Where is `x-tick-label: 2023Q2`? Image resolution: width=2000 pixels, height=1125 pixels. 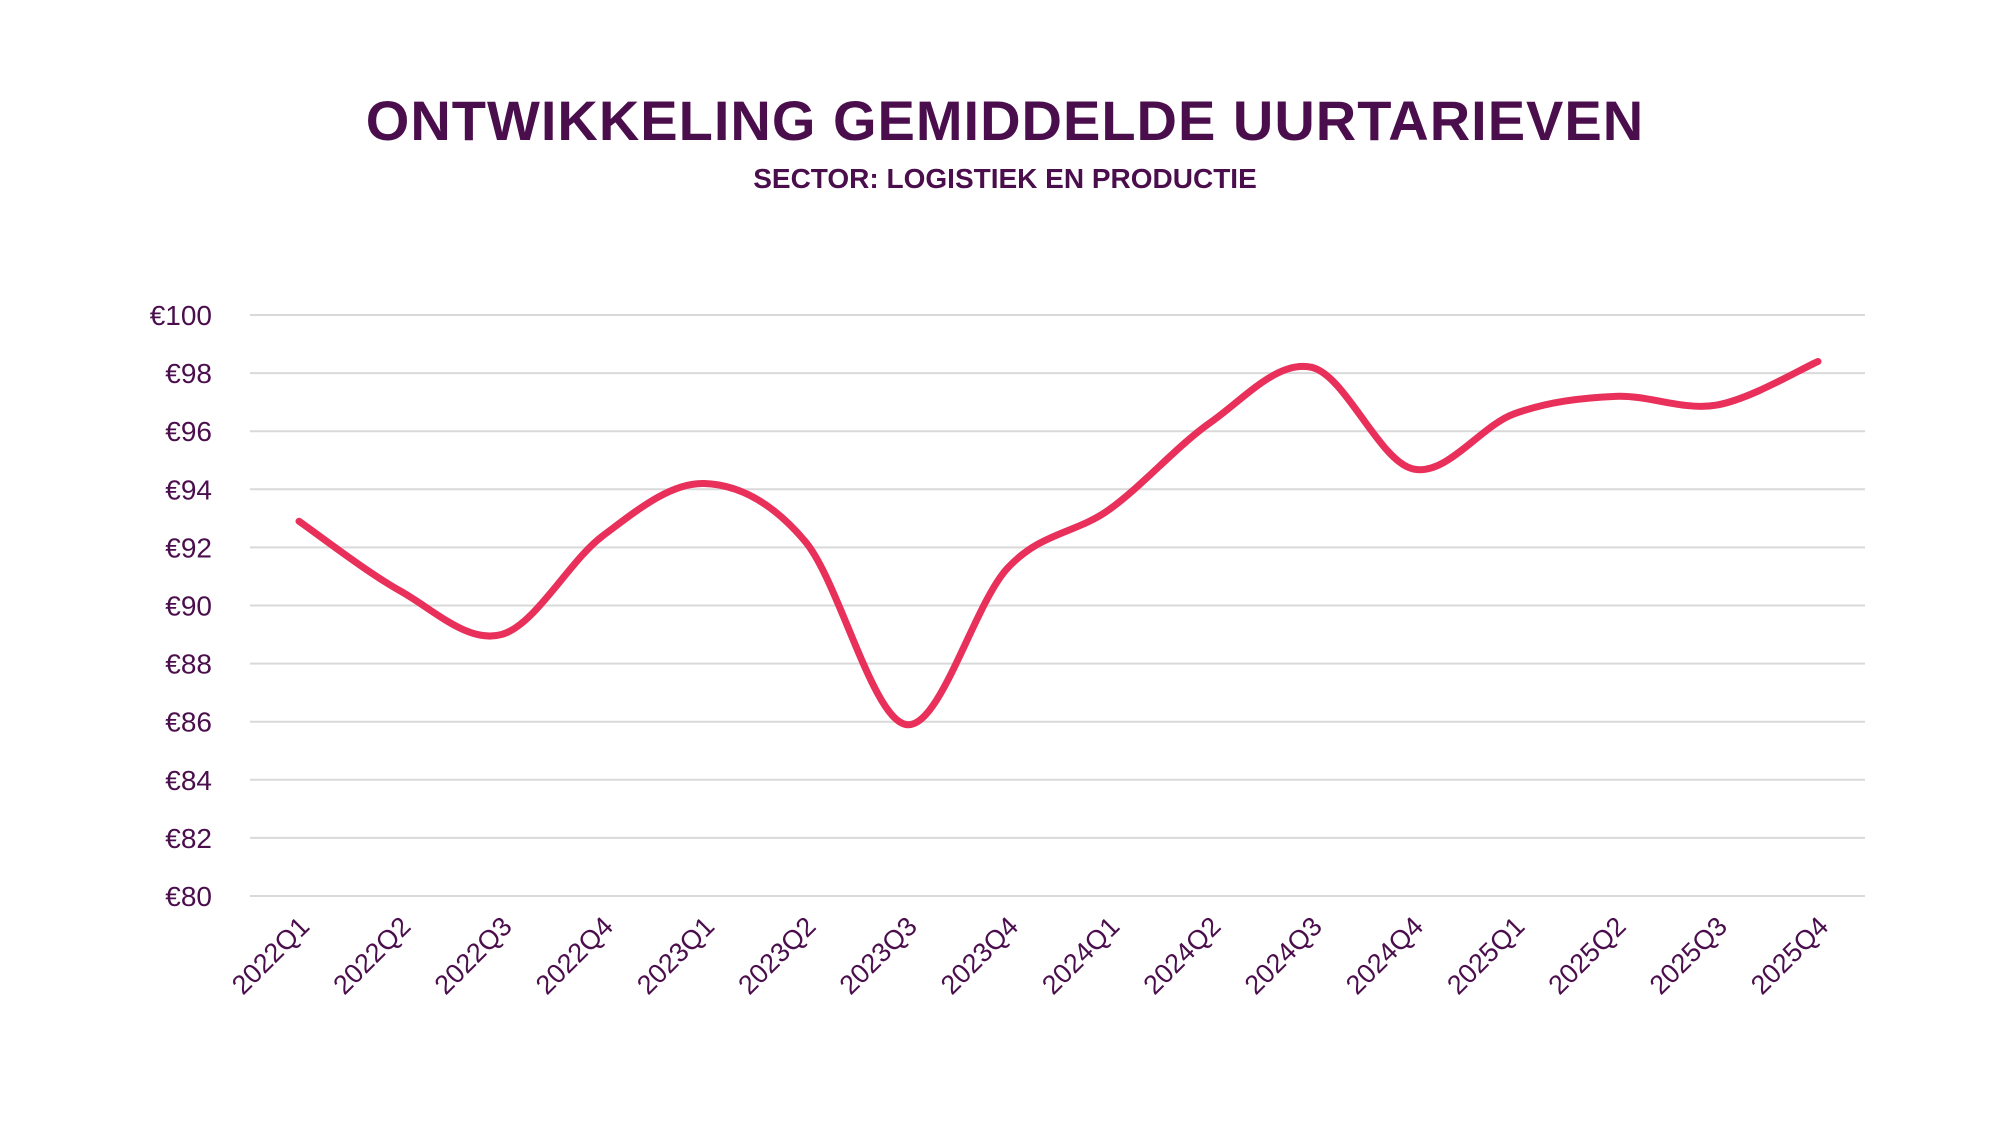 x-tick-label: 2023Q2 is located at coordinates (776, 955).